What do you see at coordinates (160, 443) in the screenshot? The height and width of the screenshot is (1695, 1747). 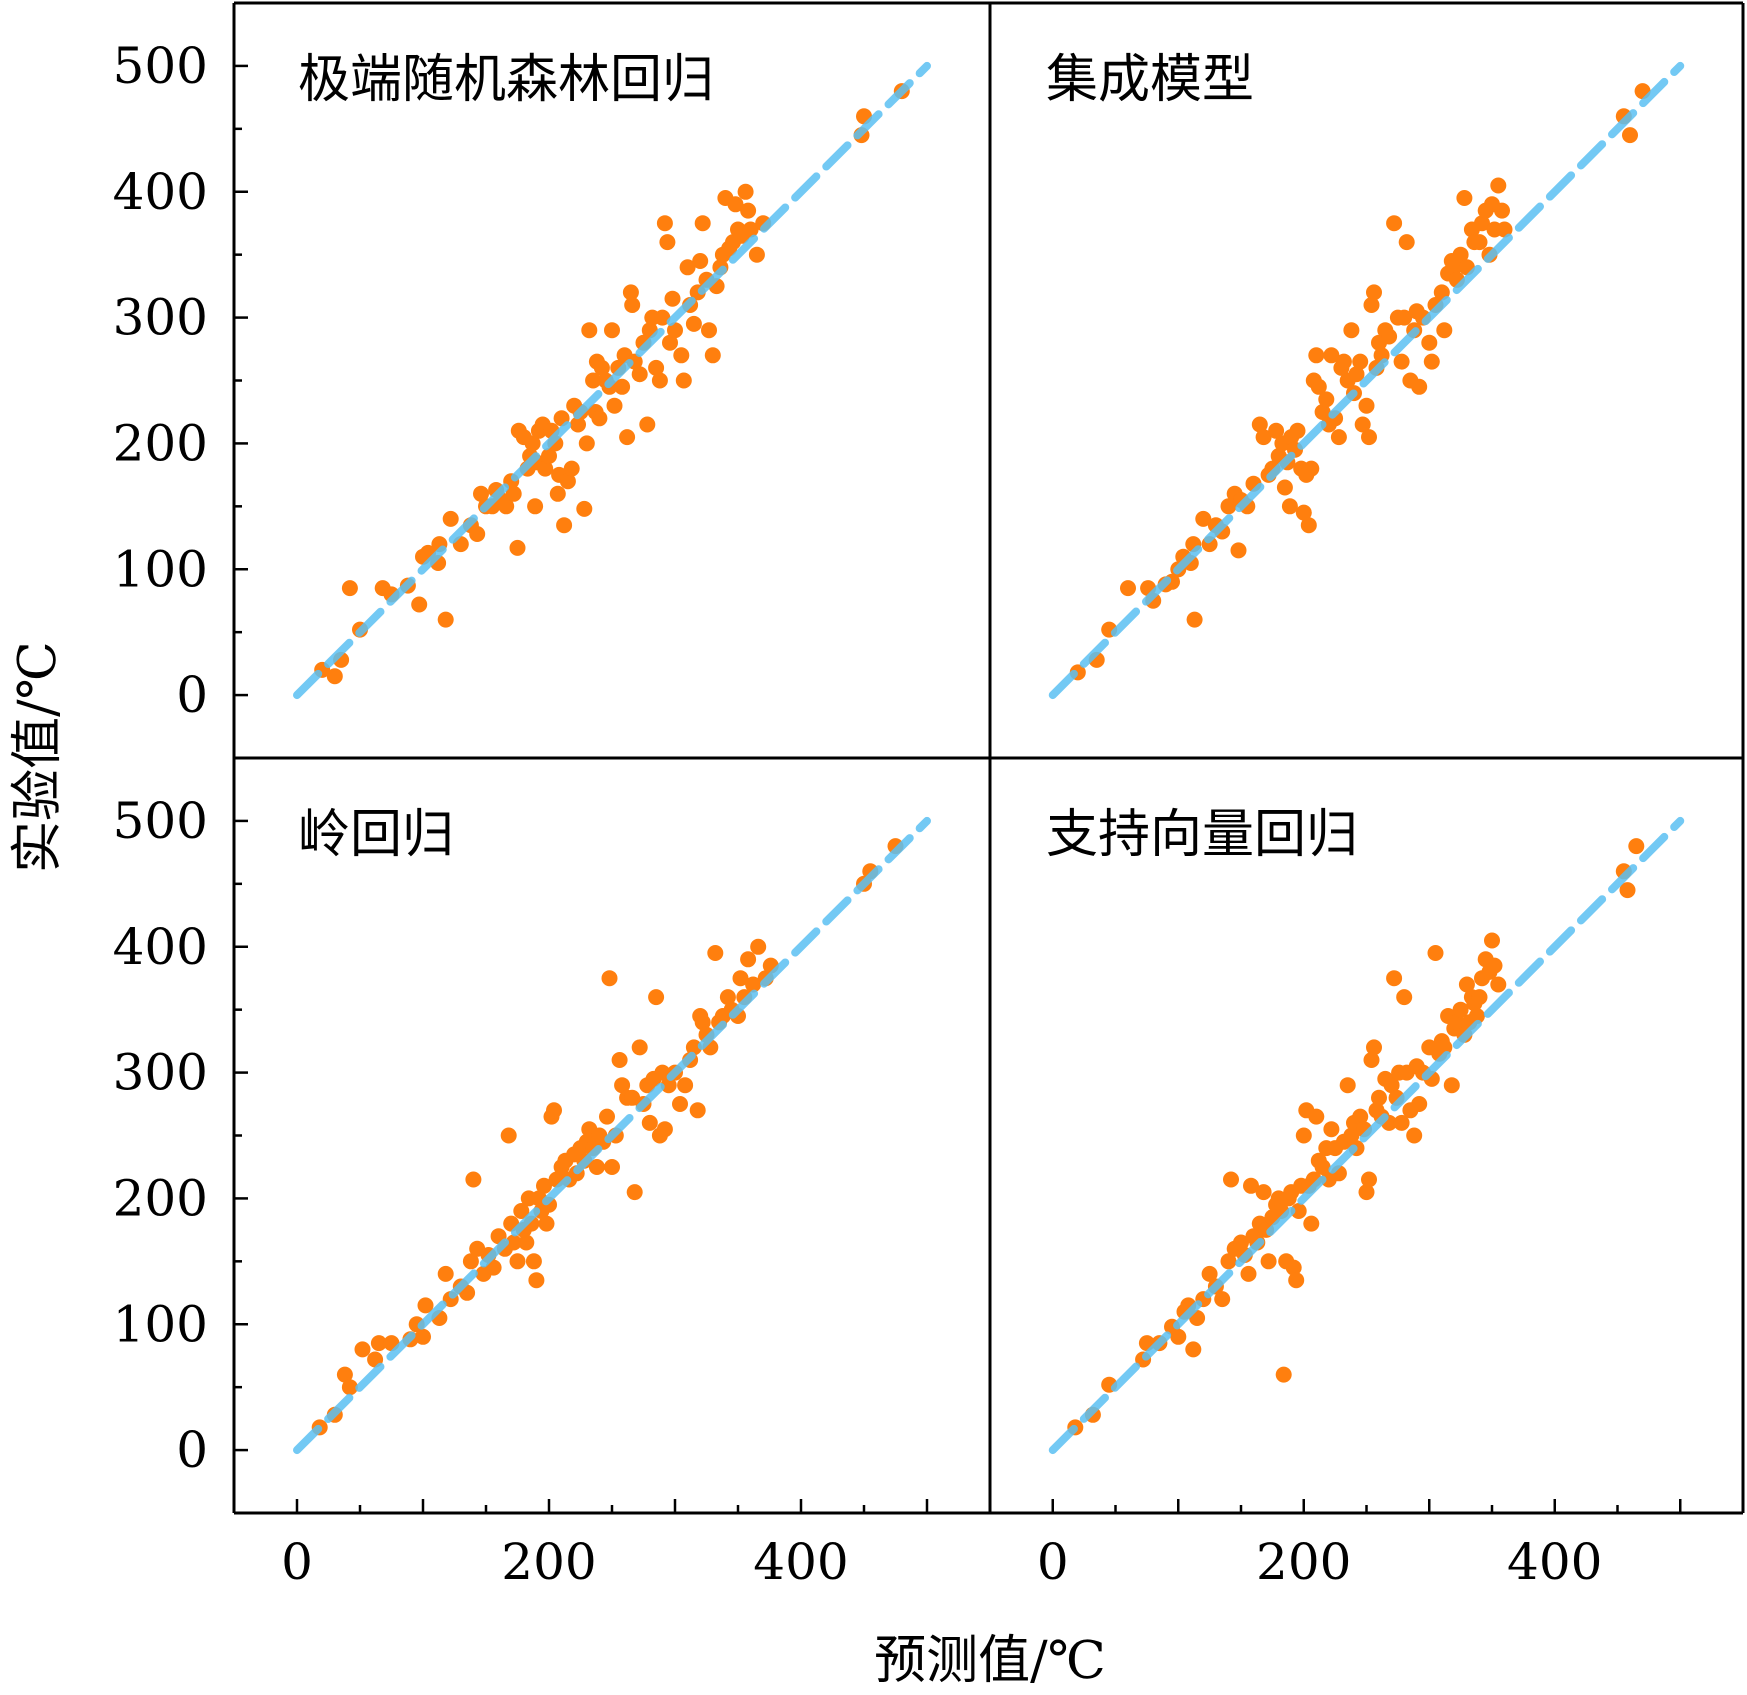 I see `y-tick-label: 200` at bounding box center [160, 443].